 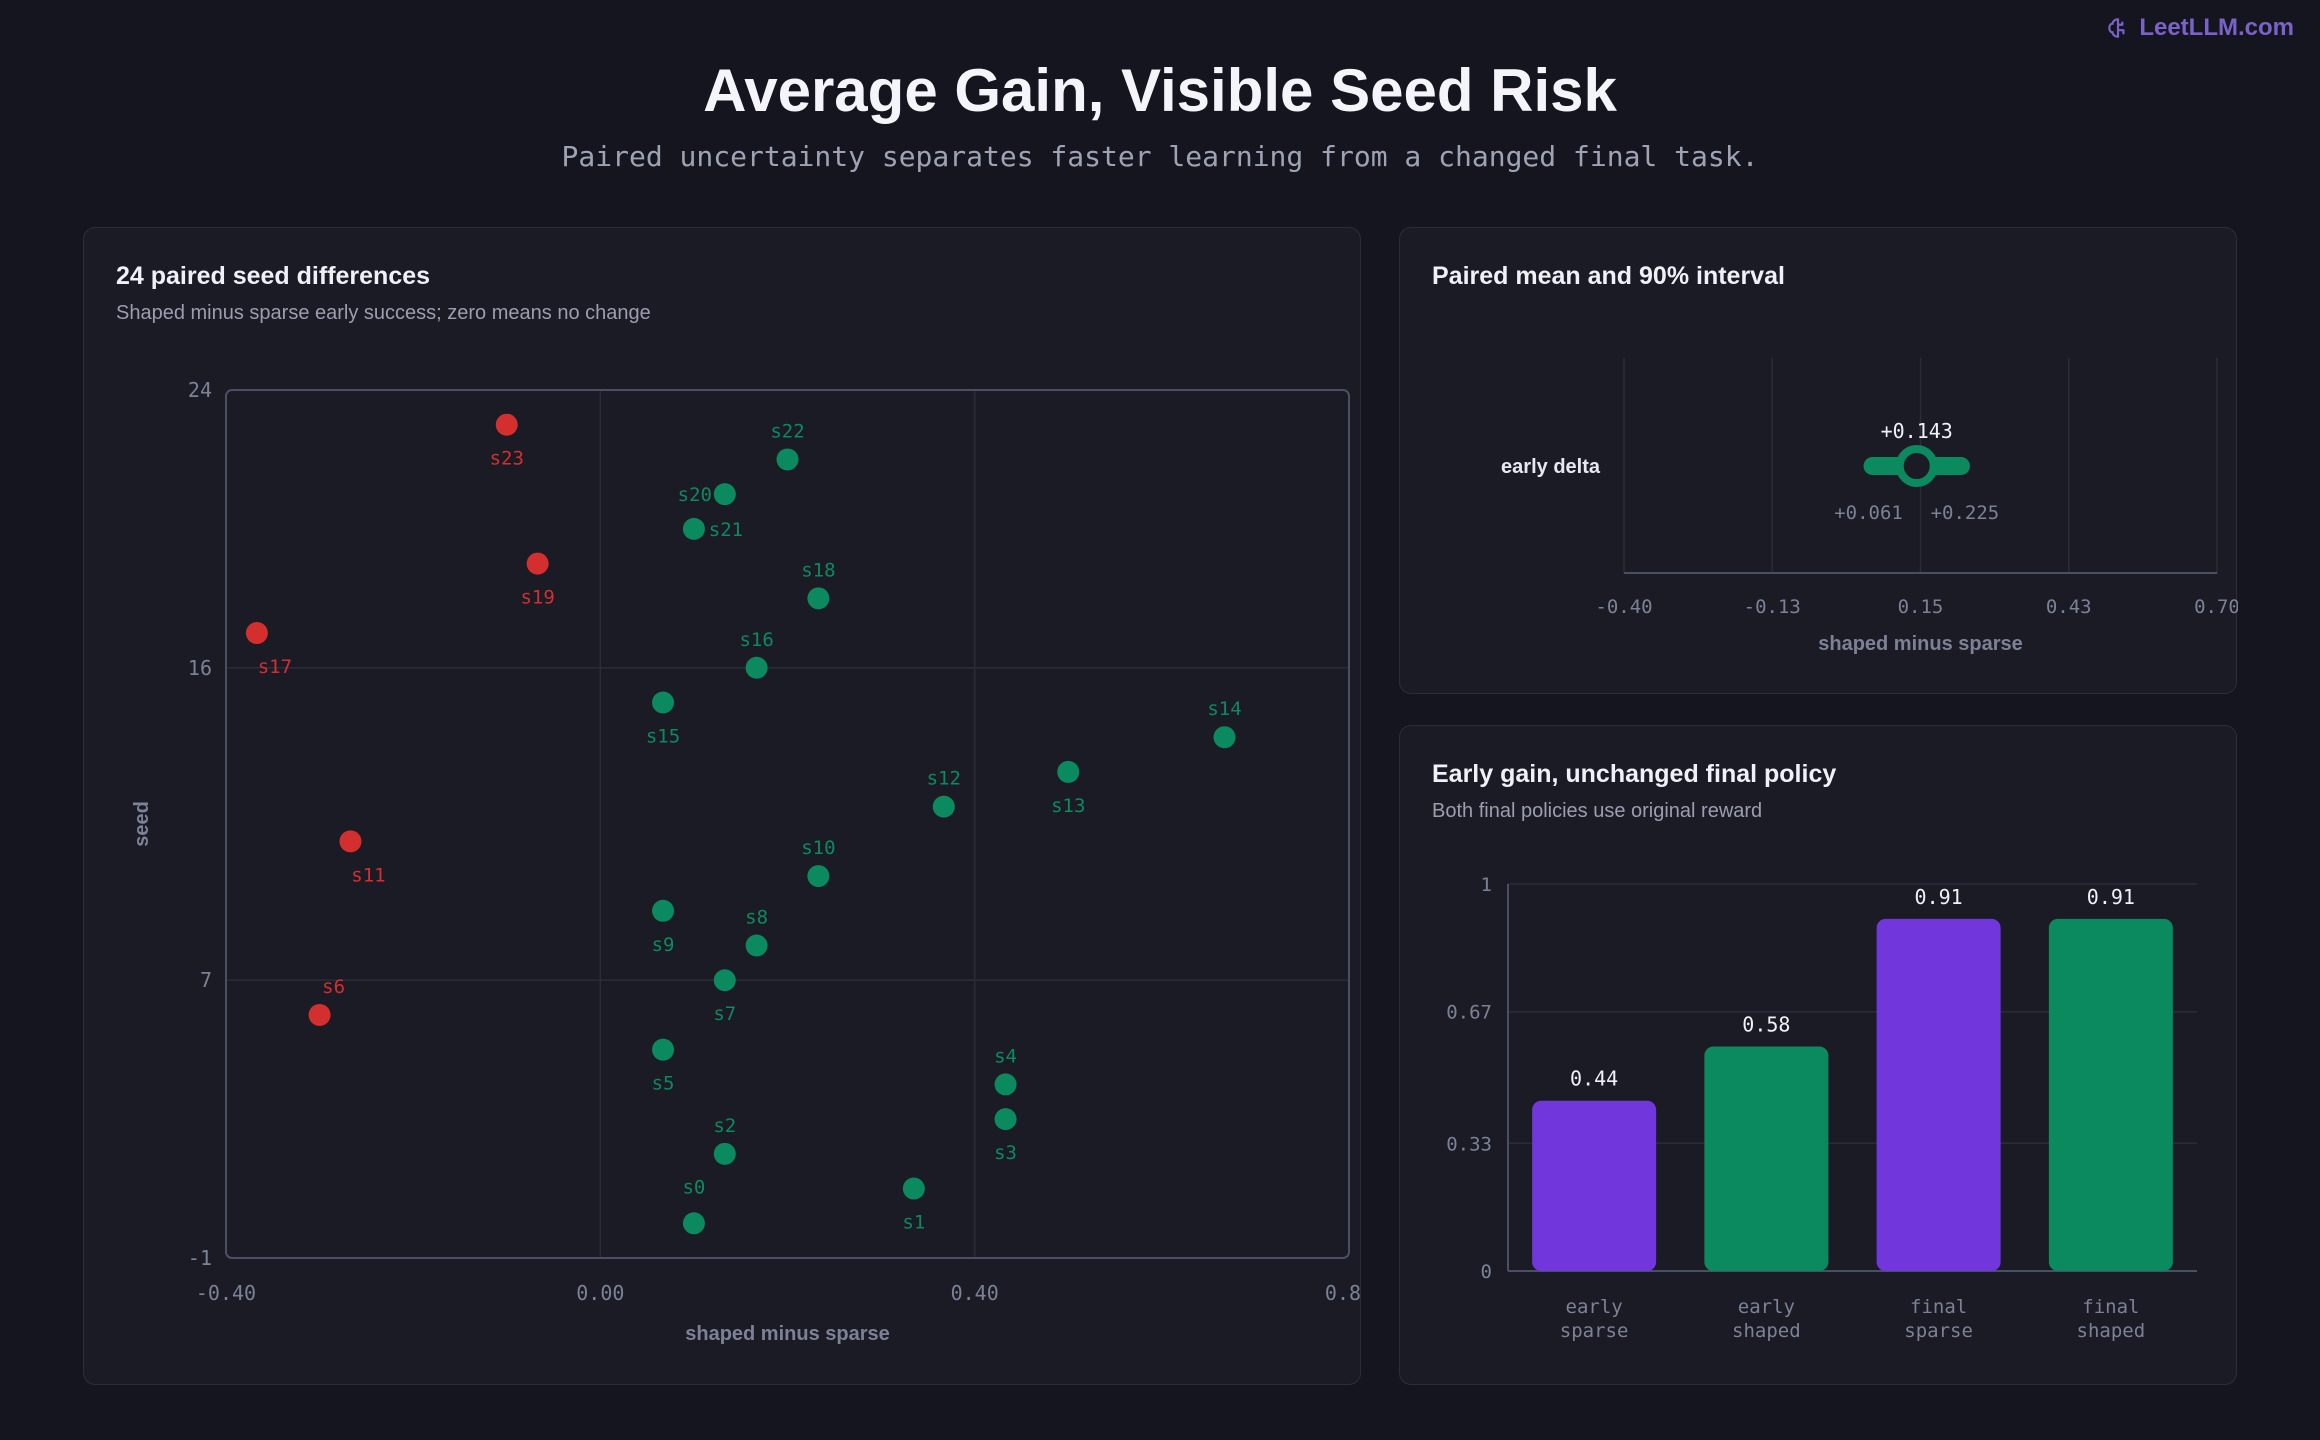 What do you see at coordinates (1920, 644) in the screenshot?
I see `interval-x-axis-label: shaped minus sparse` at bounding box center [1920, 644].